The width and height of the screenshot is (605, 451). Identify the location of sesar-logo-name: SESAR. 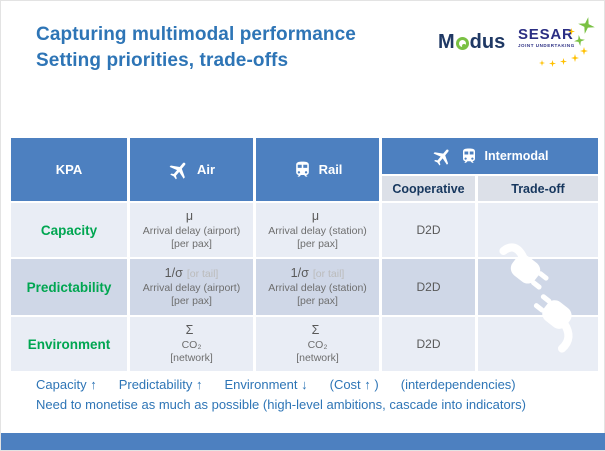
(546, 34).